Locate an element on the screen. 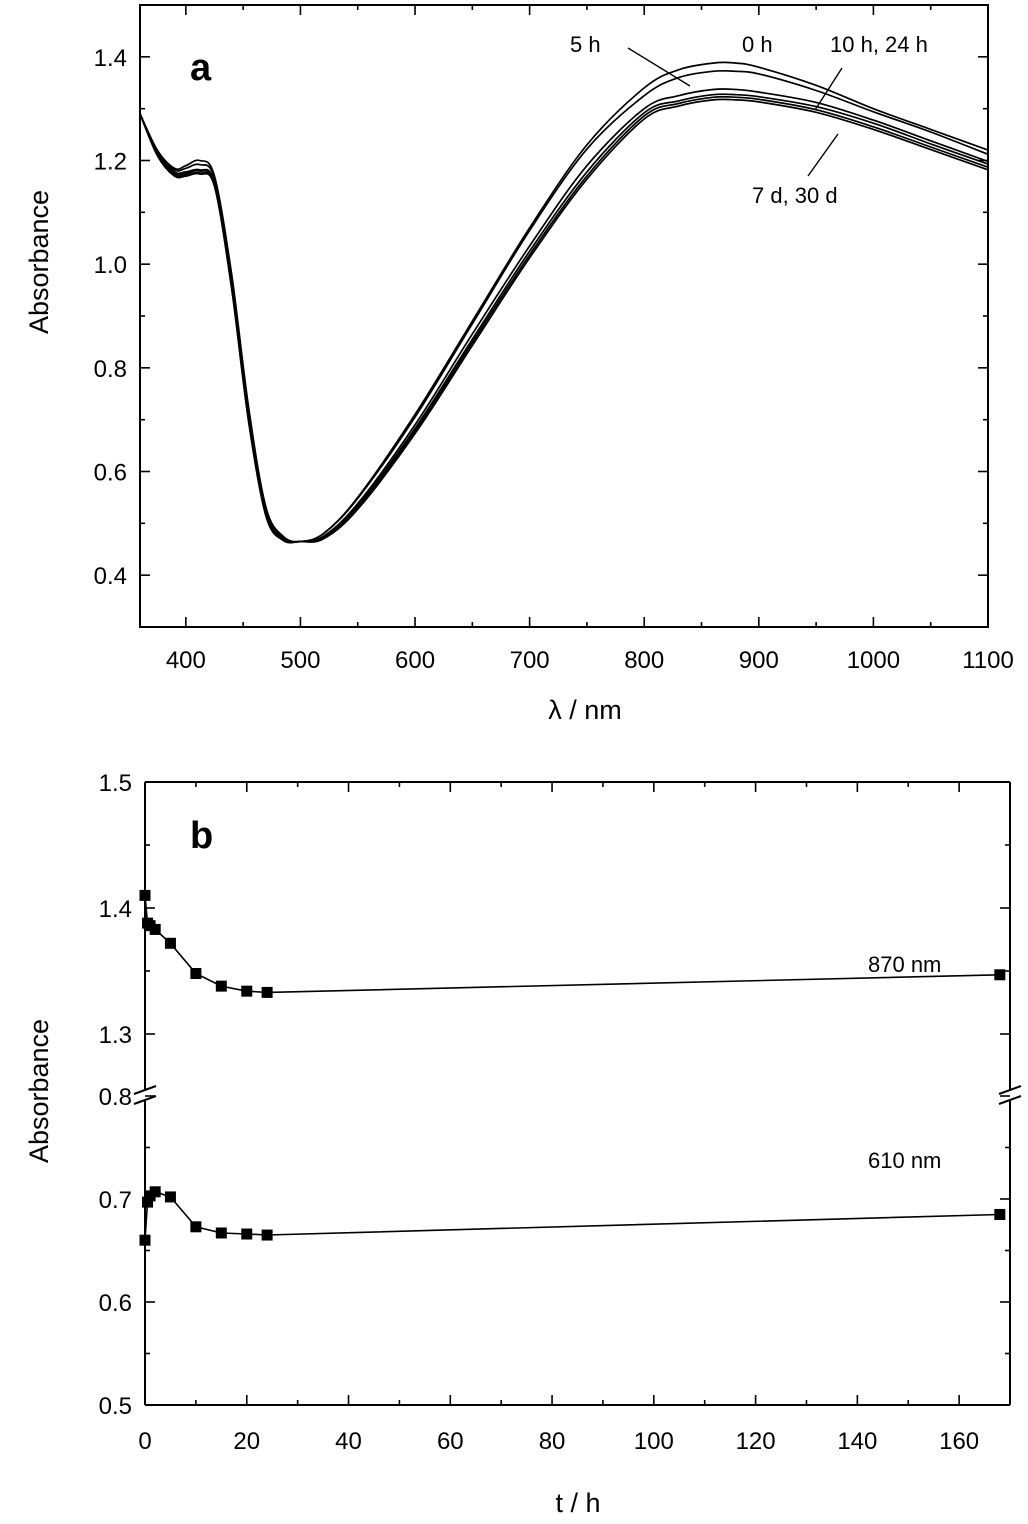 This screenshot has height=1524, width=1028. series-line-870nm is located at coordinates (572, 944).